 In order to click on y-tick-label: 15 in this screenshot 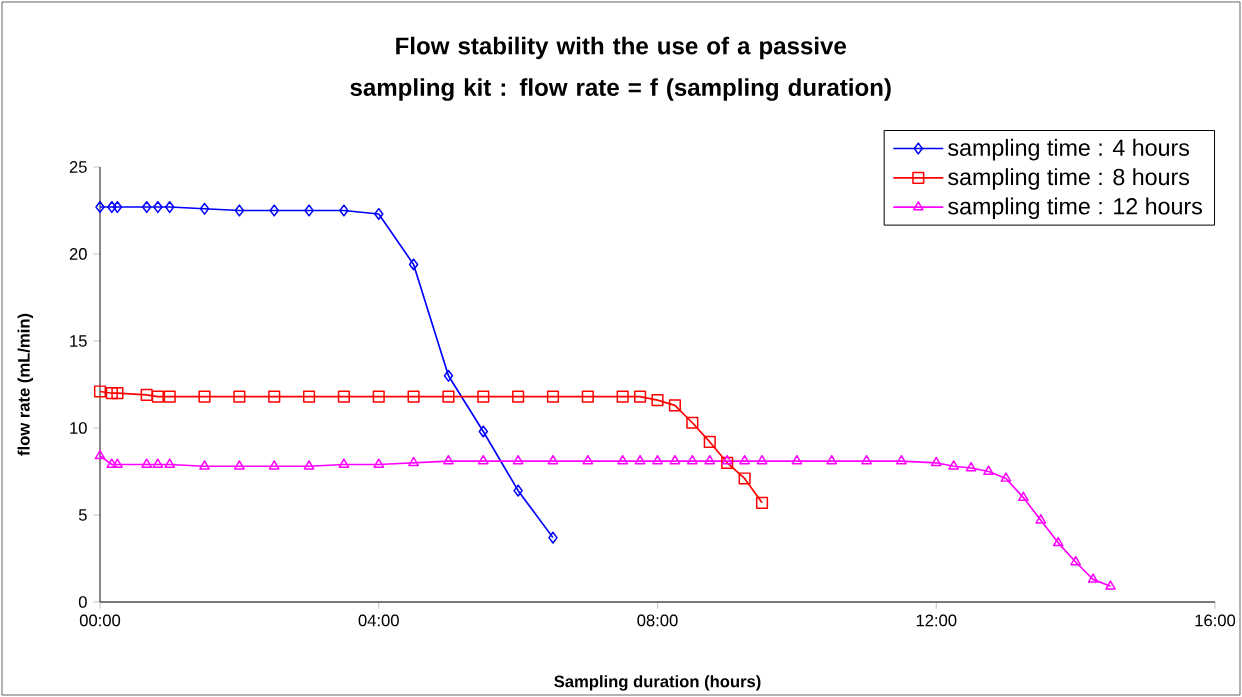, I will do `click(78, 341)`.